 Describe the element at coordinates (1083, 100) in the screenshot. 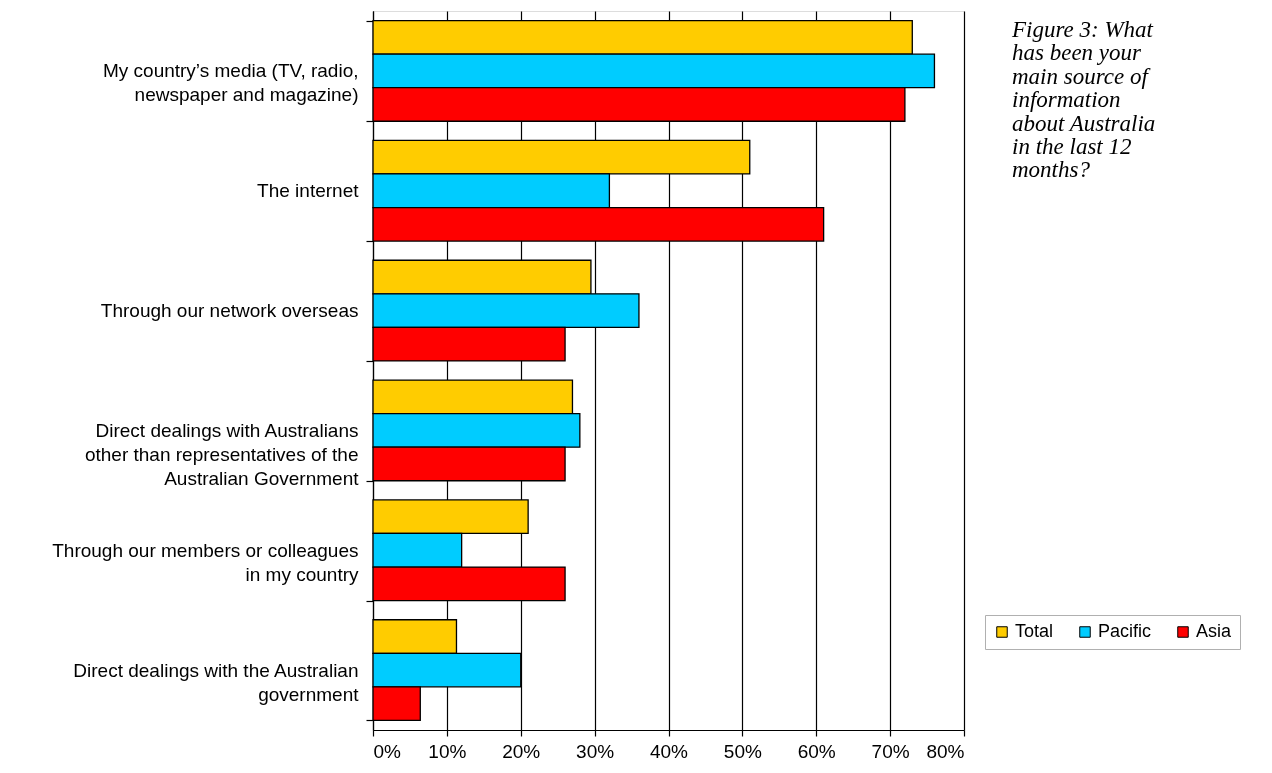

I see `caption: Figure 3: What has been your main source of information about Australia in the last 12 months?` at that location.